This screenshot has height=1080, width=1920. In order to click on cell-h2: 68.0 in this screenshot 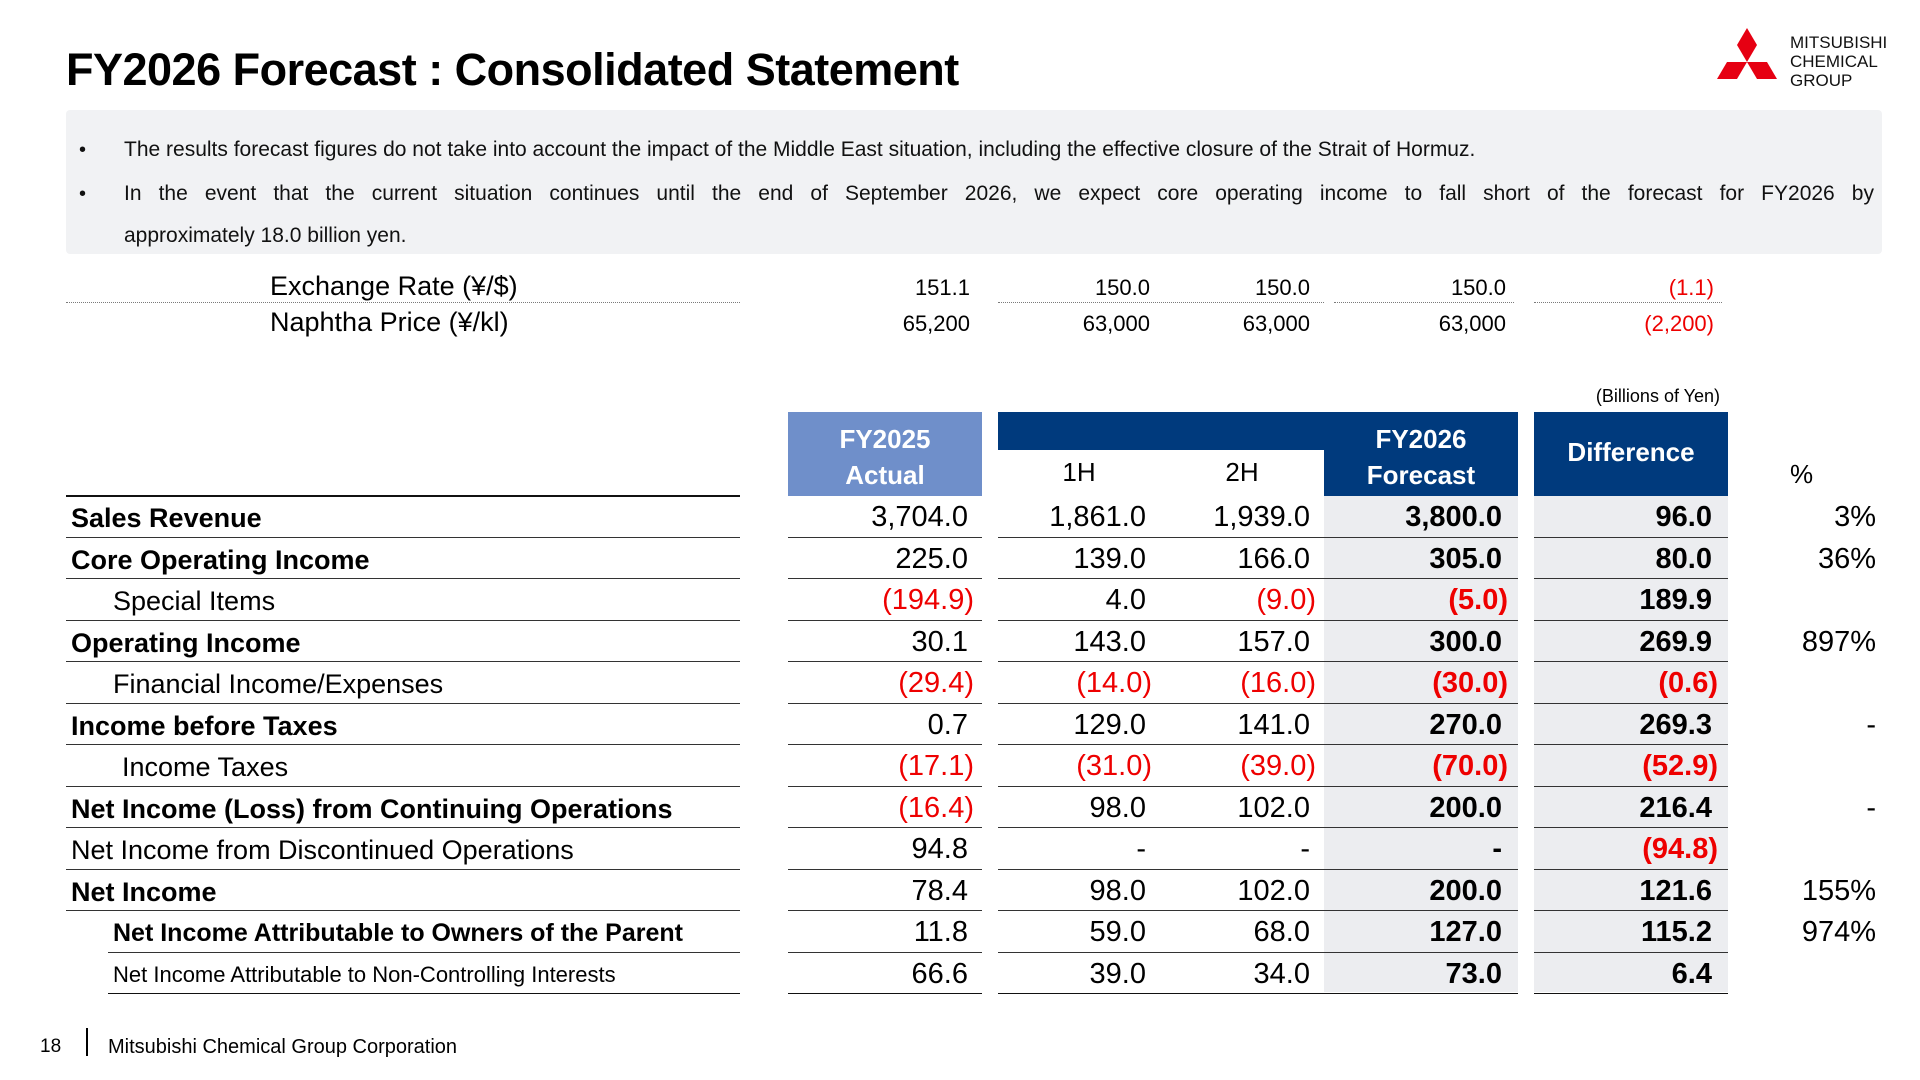, I will do `click(1281, 932)`.